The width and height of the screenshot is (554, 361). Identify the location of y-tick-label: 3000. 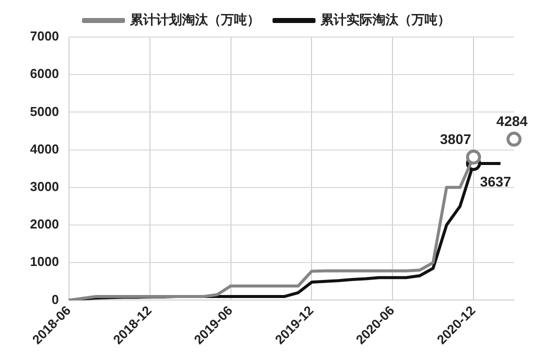
(44, 186).